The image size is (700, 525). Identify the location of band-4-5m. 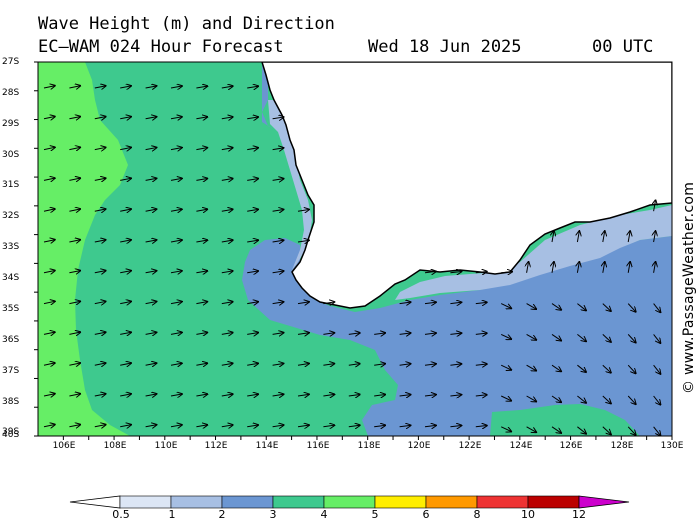
(84, 249).